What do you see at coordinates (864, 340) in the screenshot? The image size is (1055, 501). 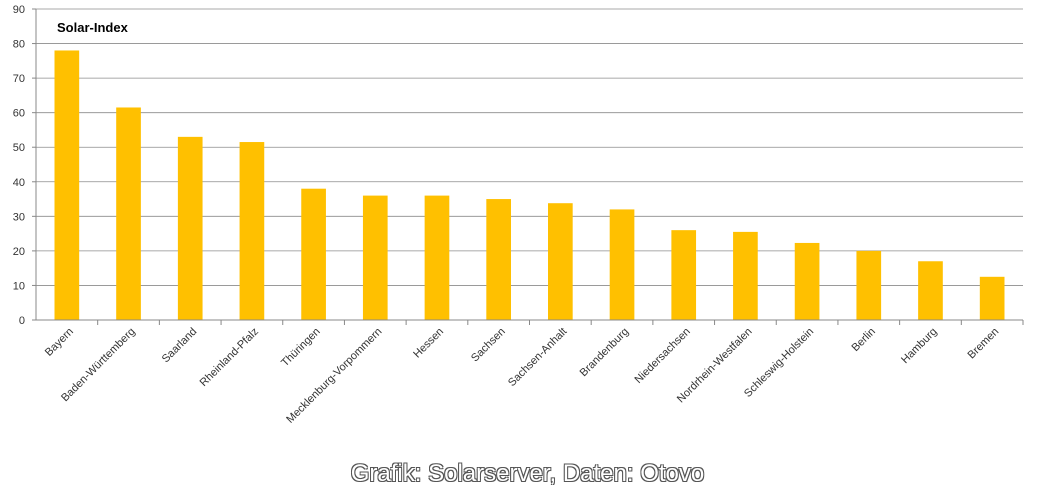 I see `x-category-label: Berlin` at bounding box center [864, 340].